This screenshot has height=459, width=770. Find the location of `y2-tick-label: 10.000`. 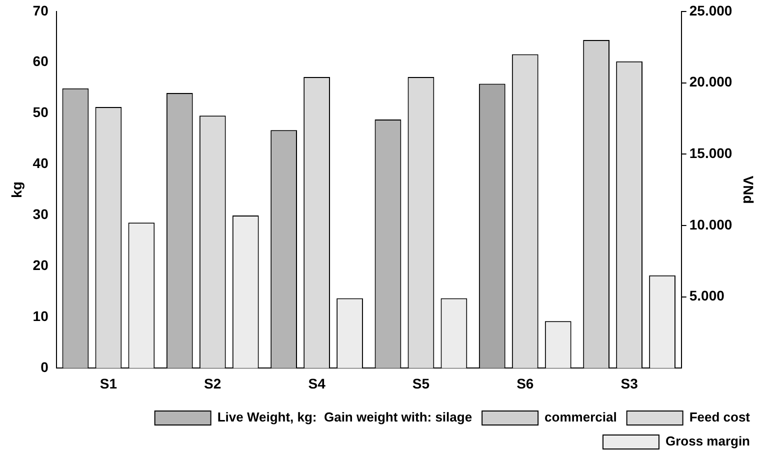

y2-tick-label: 10.000 is located at coordinates (710, 224).